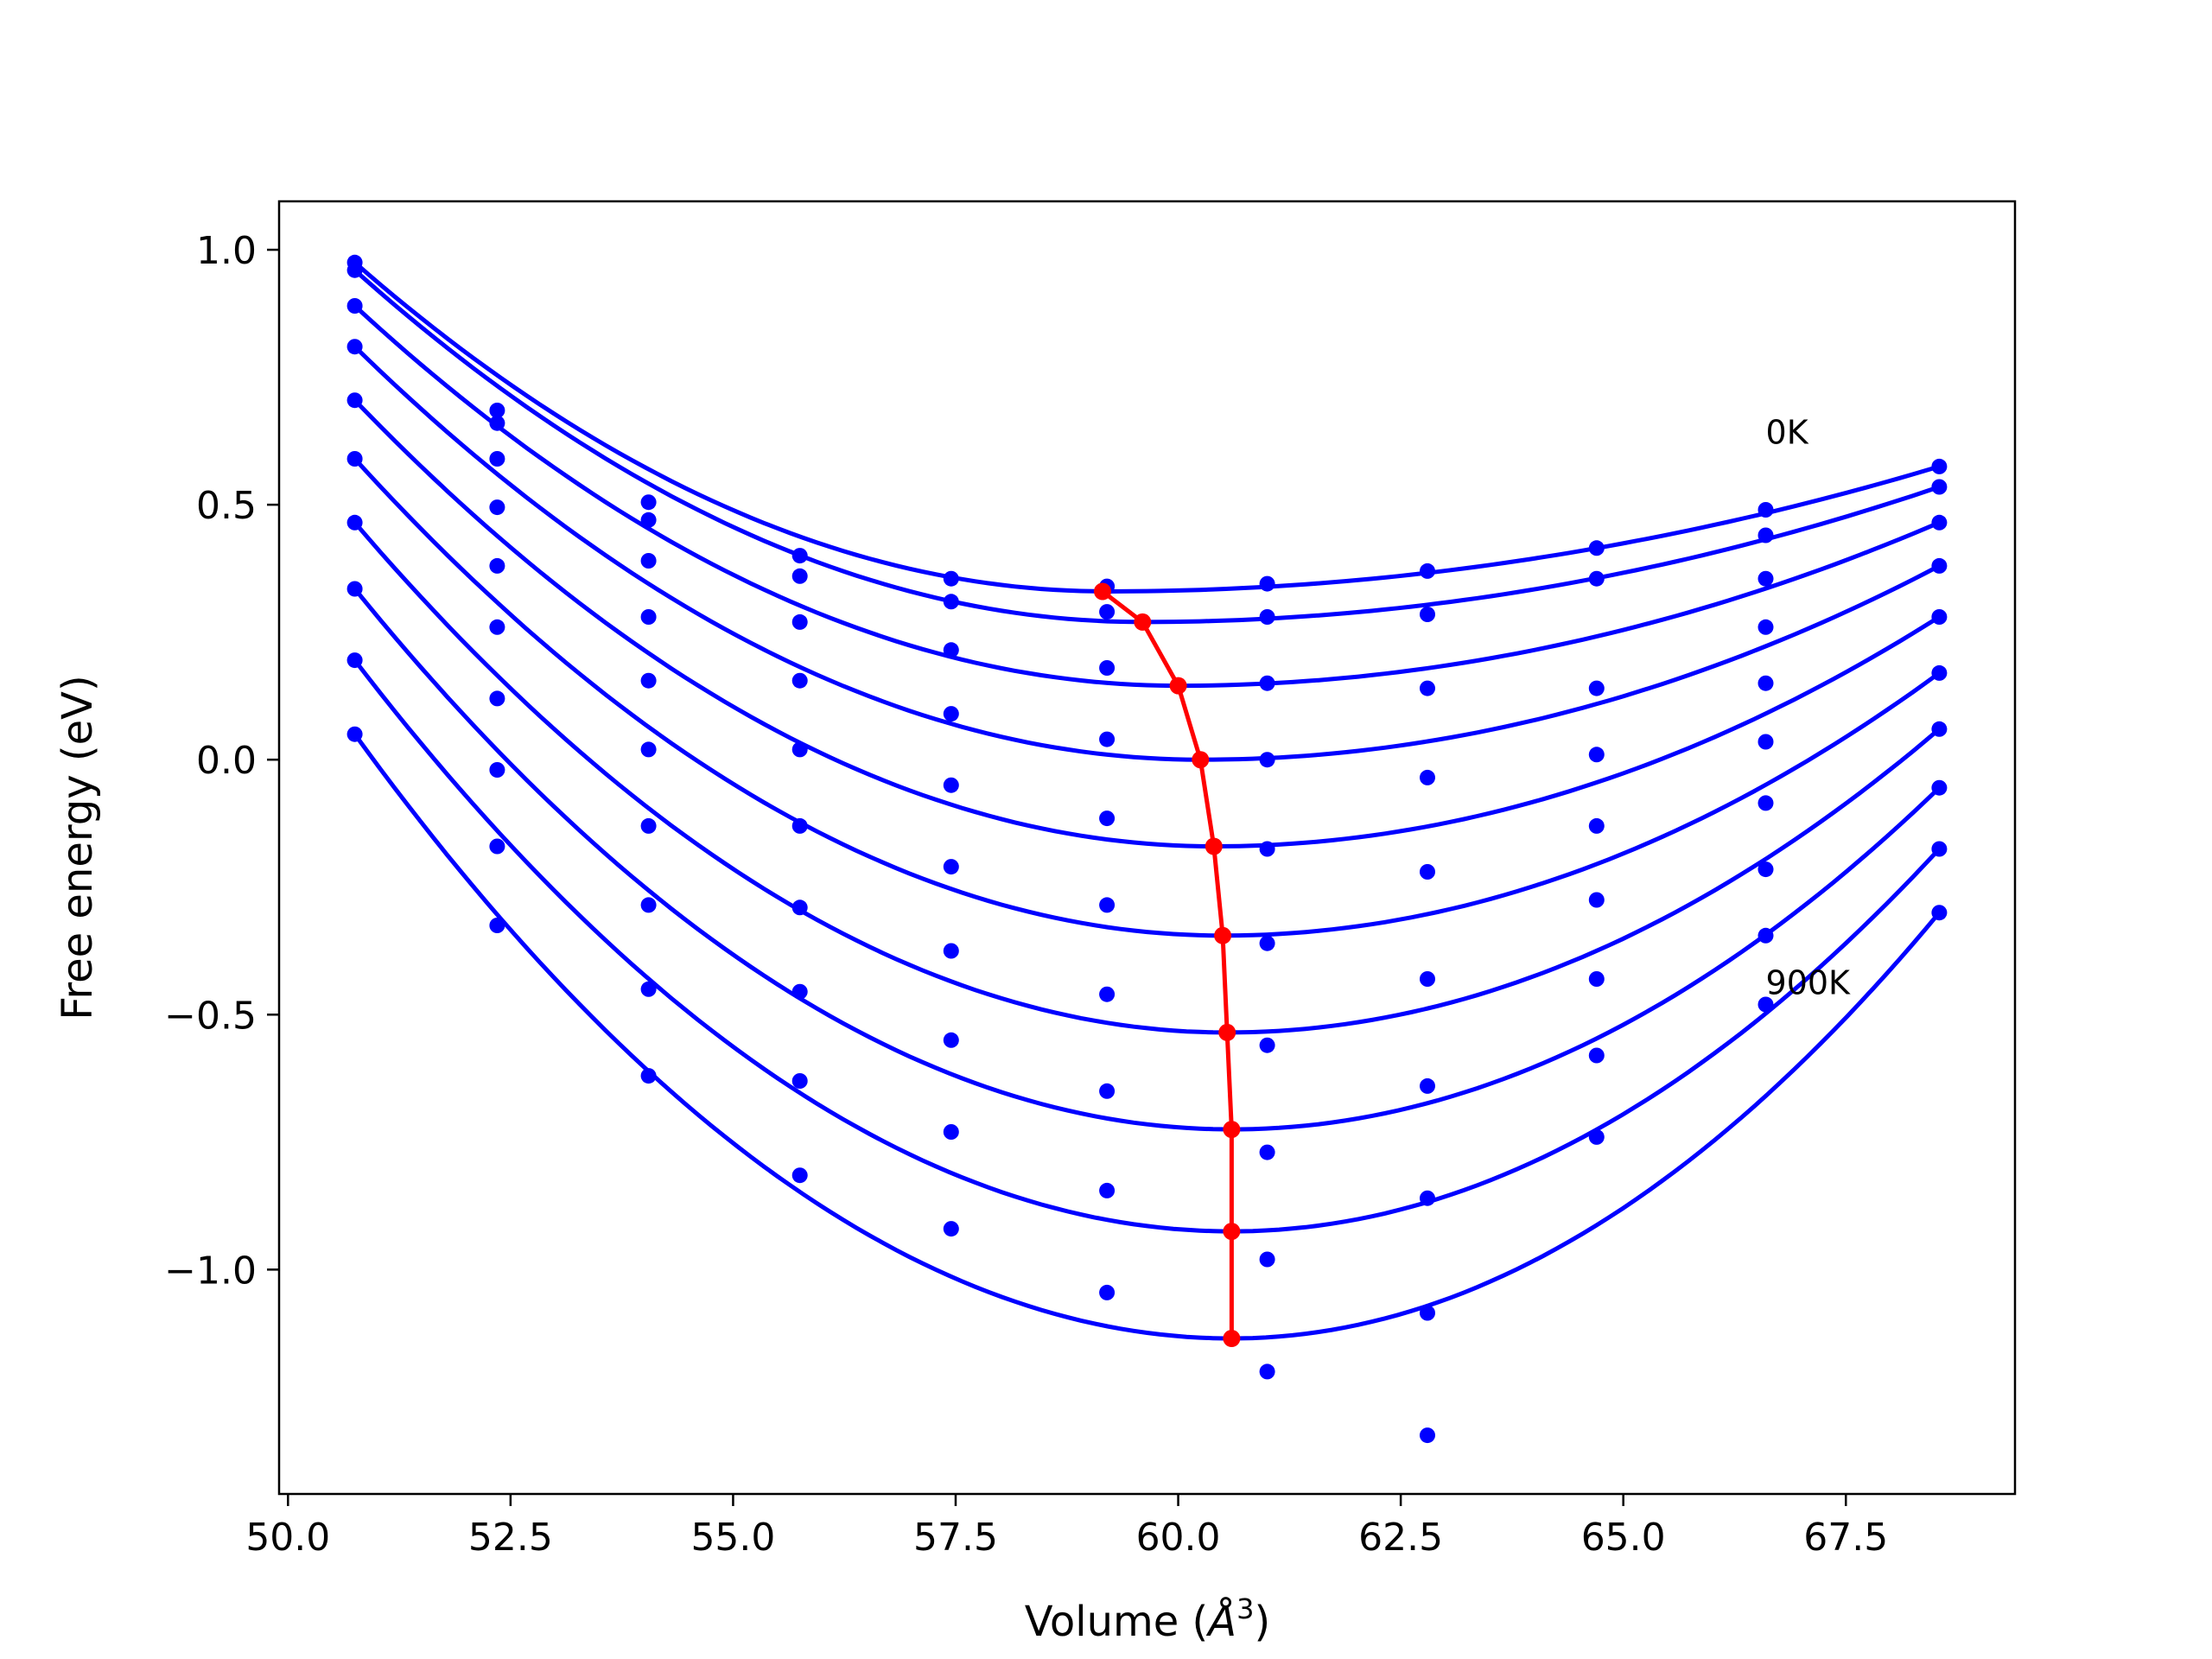 The height and width of the screenshot is (1659, 2212). I want to click on x-tick-label: 65.0, so click(1623, 1538).